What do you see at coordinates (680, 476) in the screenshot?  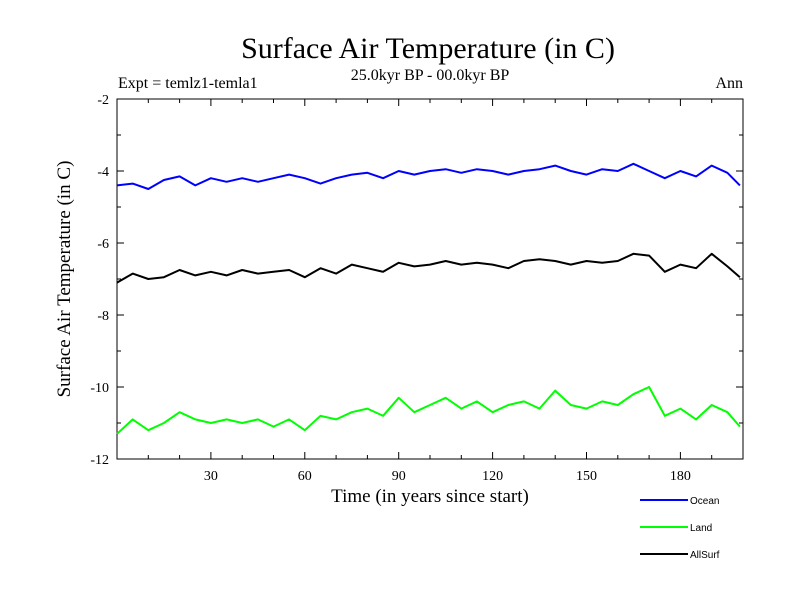 I see `x-tick-label: 180` at bounding box center [680, 476].